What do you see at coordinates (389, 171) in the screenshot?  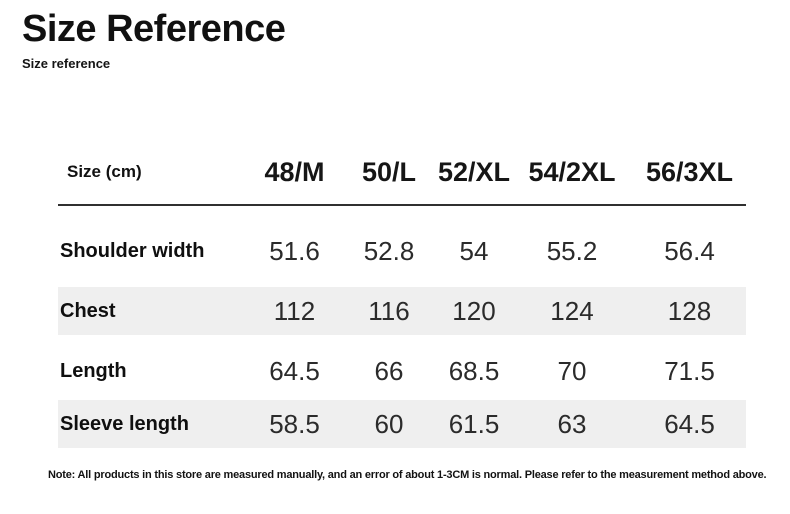 I see `size-column-header: 50/L` at bounding box center [389, 171].